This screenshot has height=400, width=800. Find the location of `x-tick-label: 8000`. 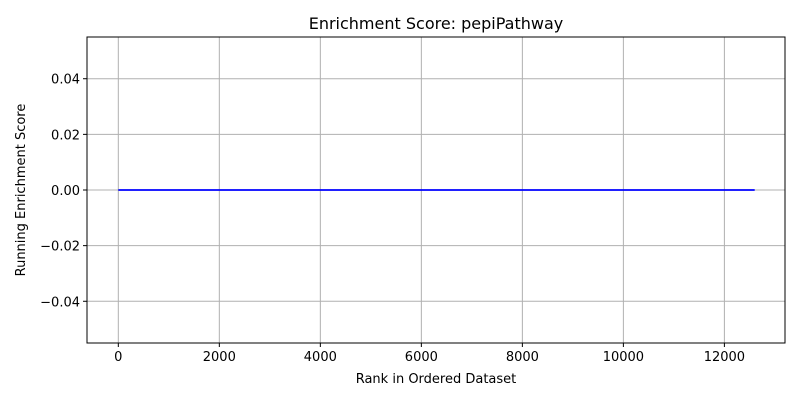

x-tick-label: 8000 is located at coordinates (522, 357).